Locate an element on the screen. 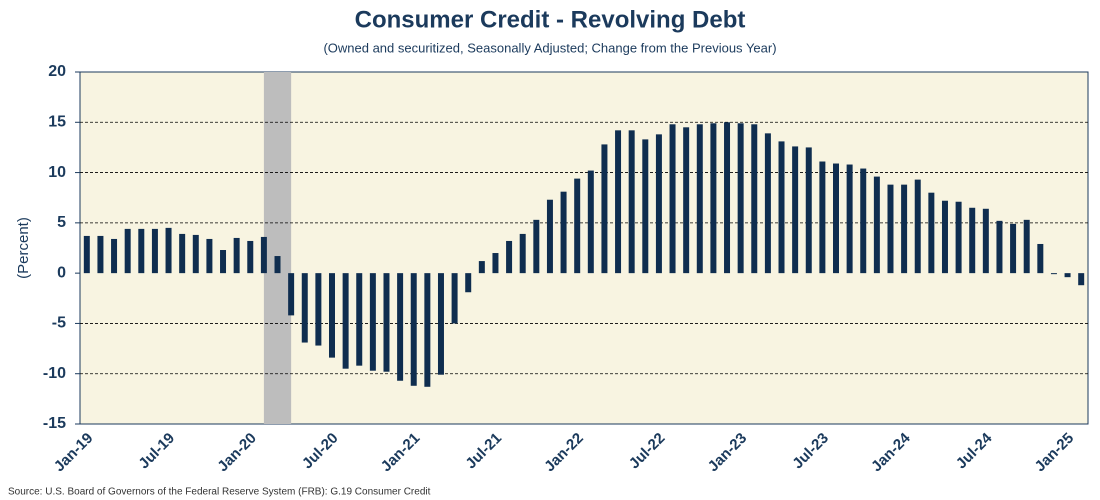 This screenshot has height=500, width=1100. x-tick-label: Jan-23 is located at coordinates (728, 453).